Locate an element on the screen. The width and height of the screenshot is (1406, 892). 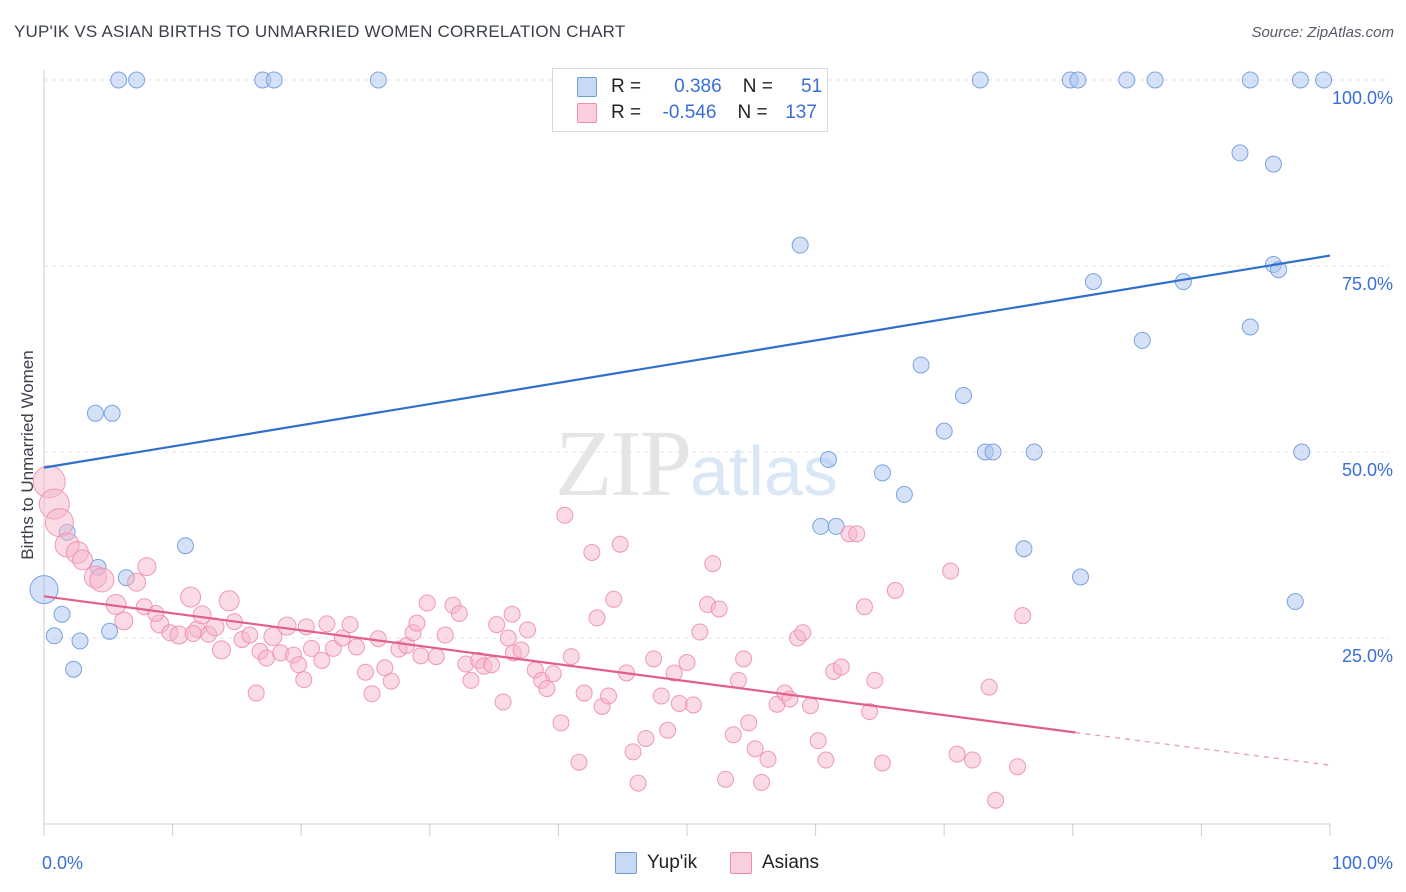
legend-n-value-asians: 137 is located at coordinates (801, 112).